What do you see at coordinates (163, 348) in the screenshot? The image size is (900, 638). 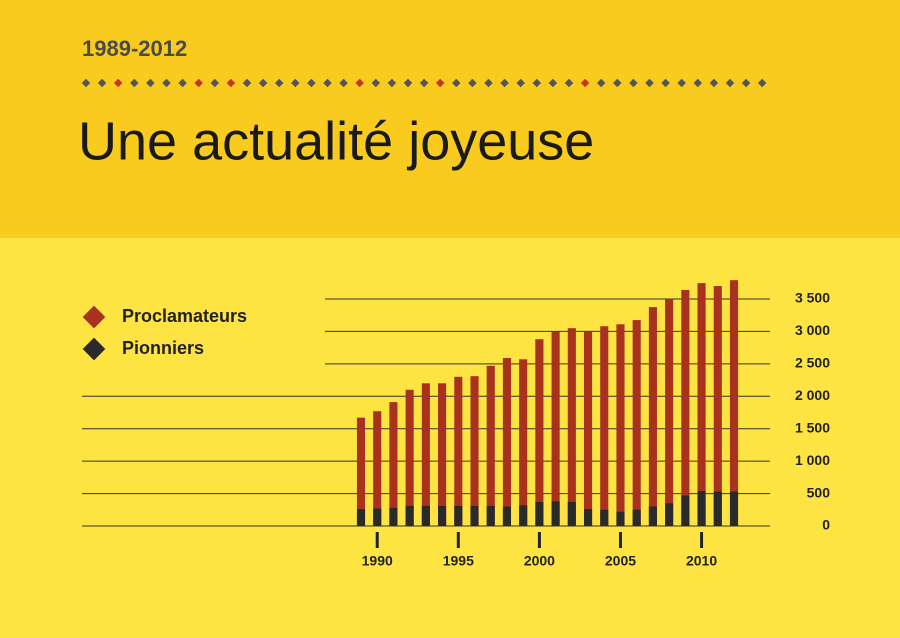 I see `legend-label: Pionniers` at bounding box center [163, 348].